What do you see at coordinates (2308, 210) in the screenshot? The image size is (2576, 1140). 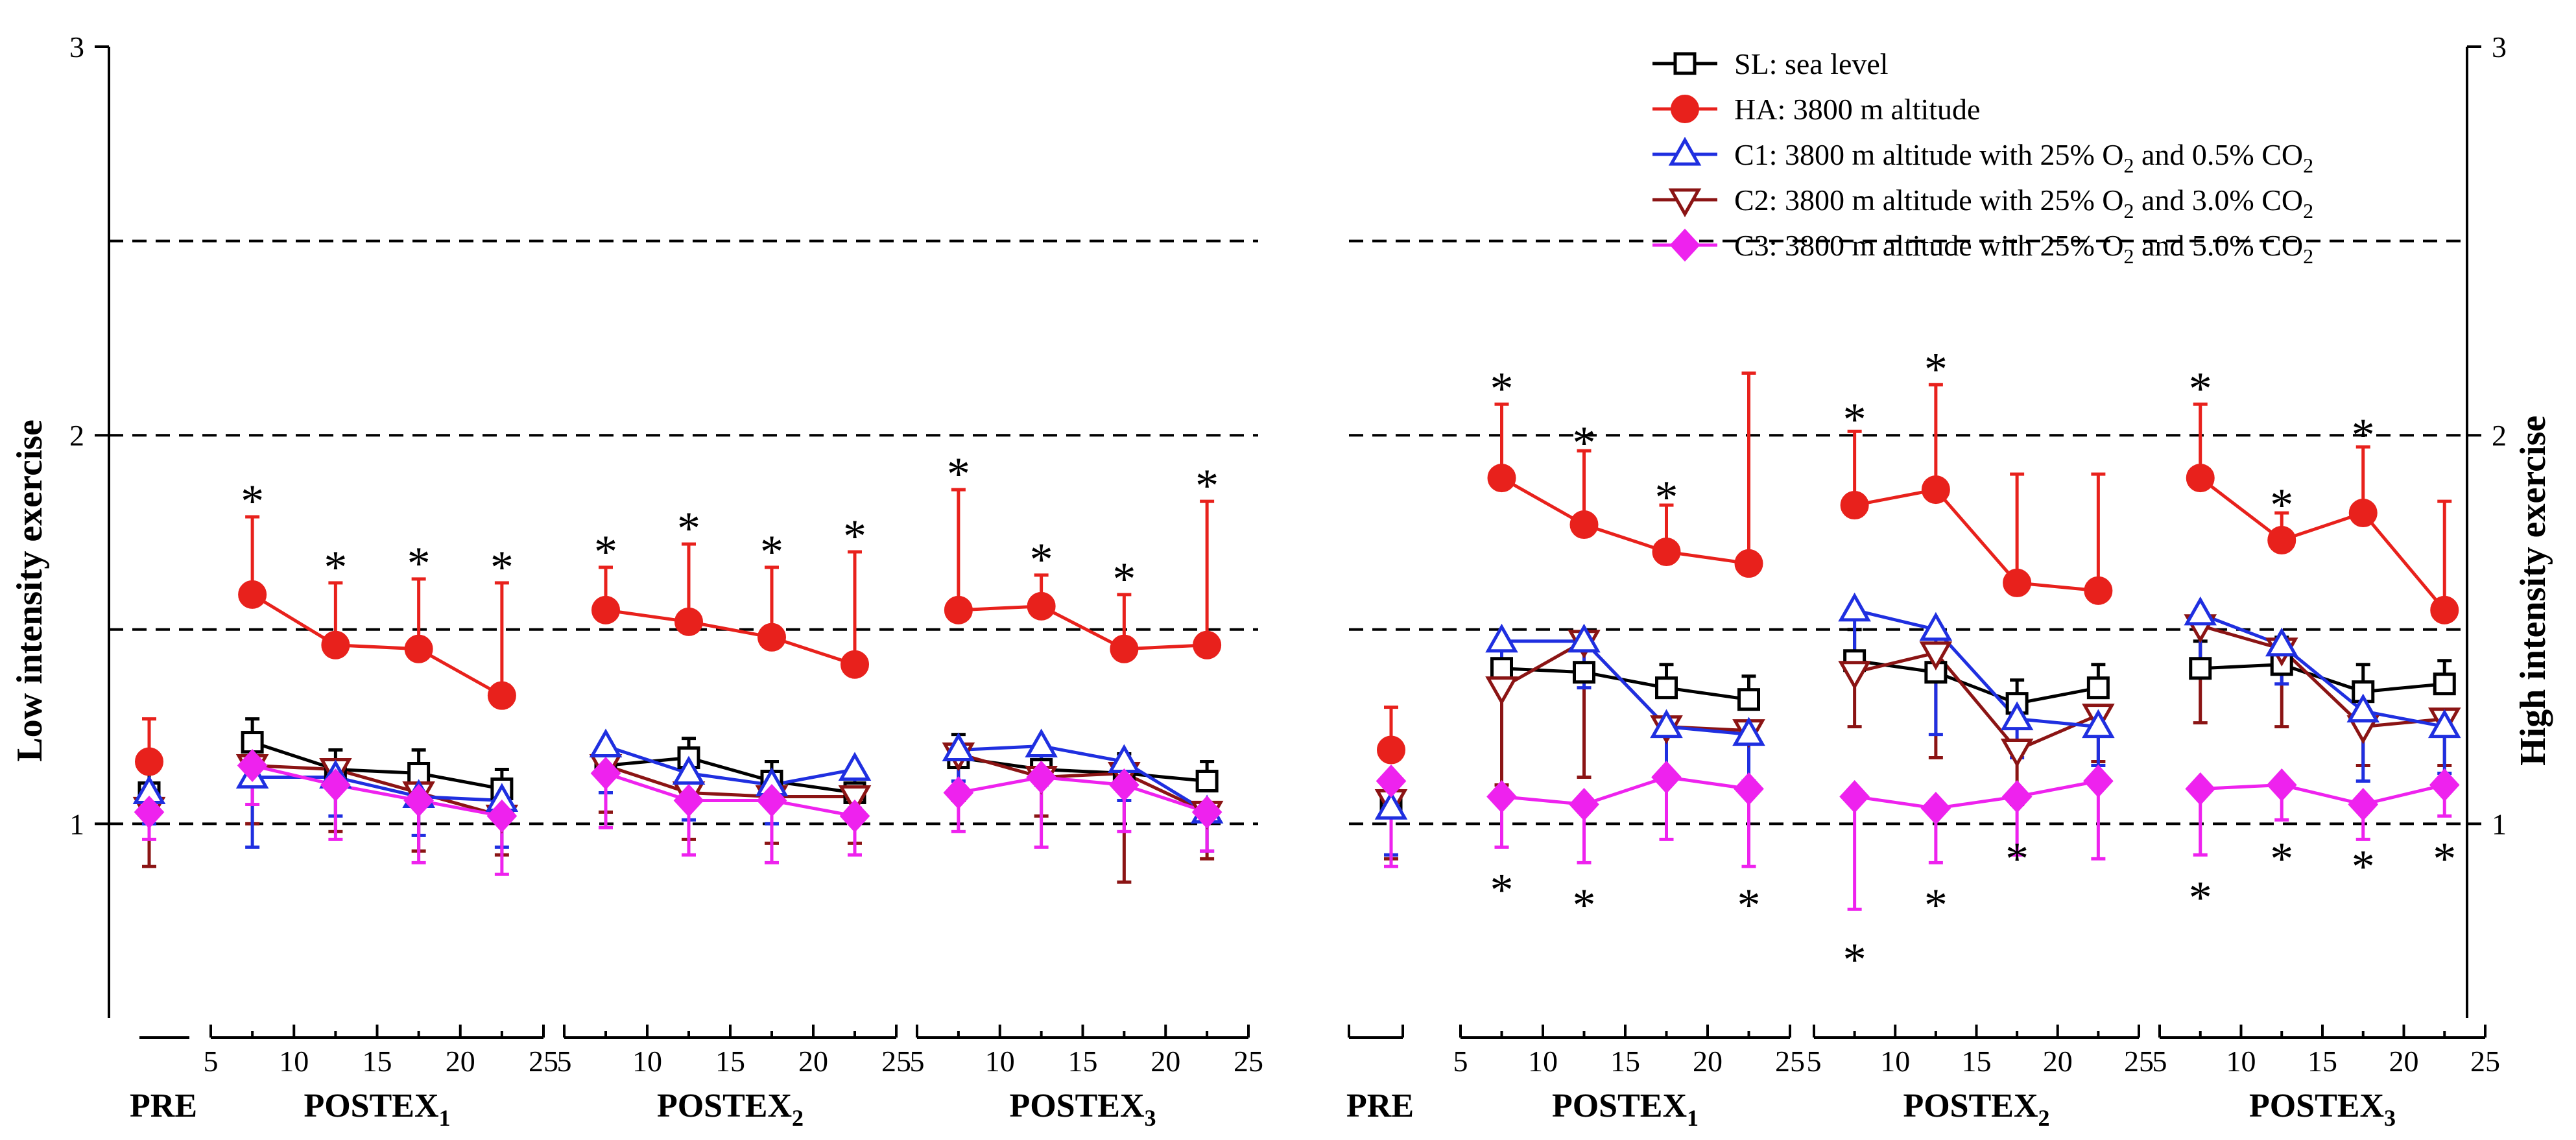 I see `legend-label-sub: 2` at bounding box center [2308, 210].